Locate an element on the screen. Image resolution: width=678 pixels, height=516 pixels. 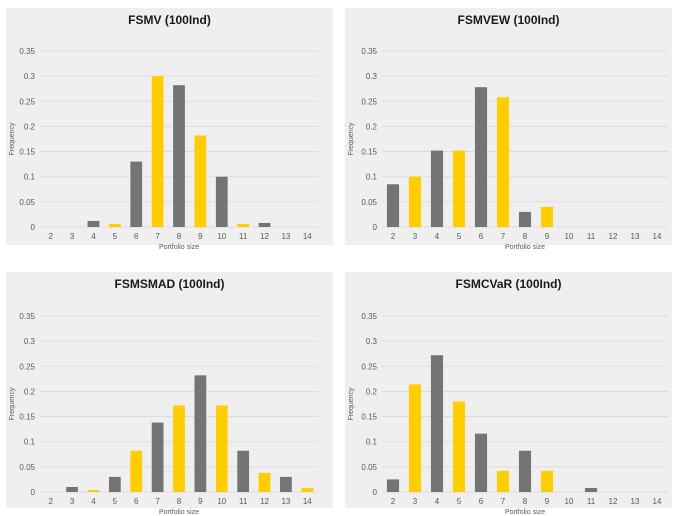
chart-title: FSMSMAD (100Ind) is located at coordinates (169, 284).